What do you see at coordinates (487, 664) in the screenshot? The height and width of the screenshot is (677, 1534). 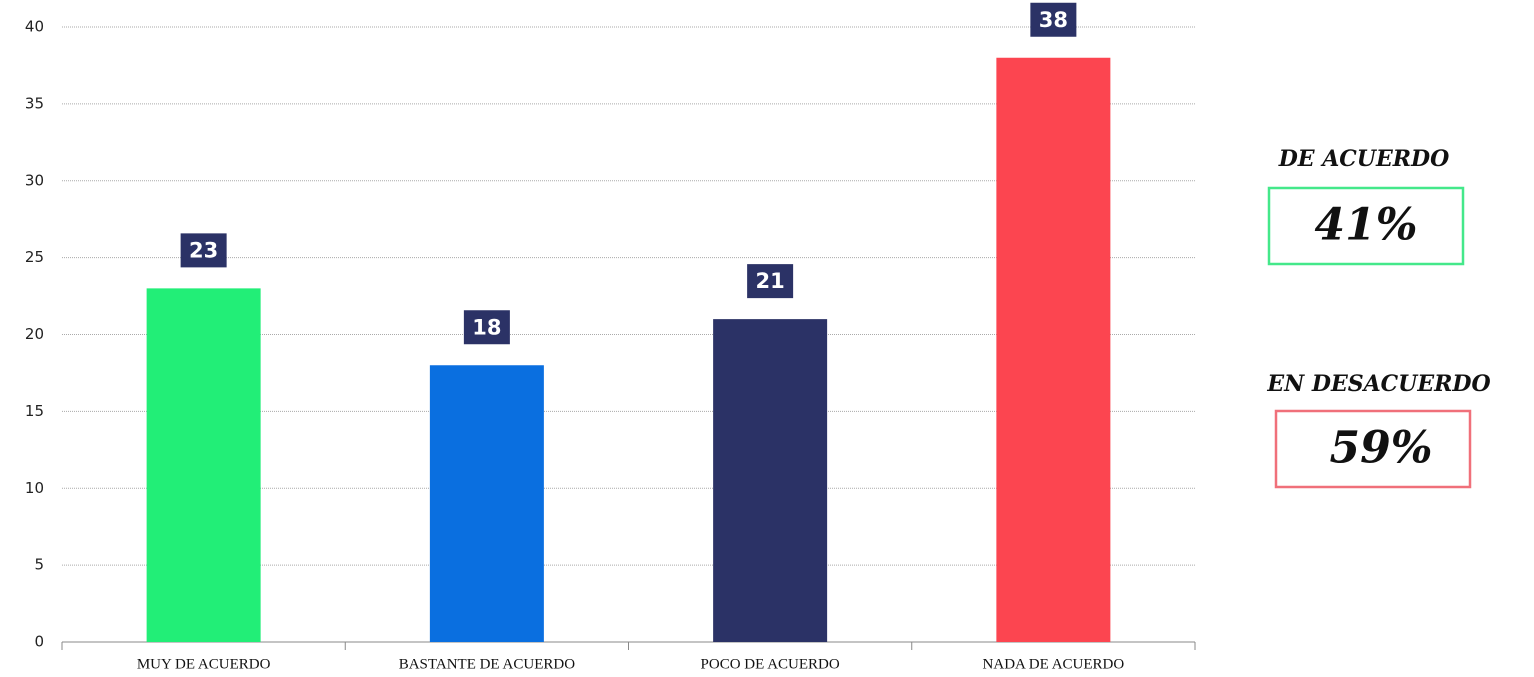 I see `x-tick-label: BASTANTE DE ACUERDO` at bounding box center [487, 664].